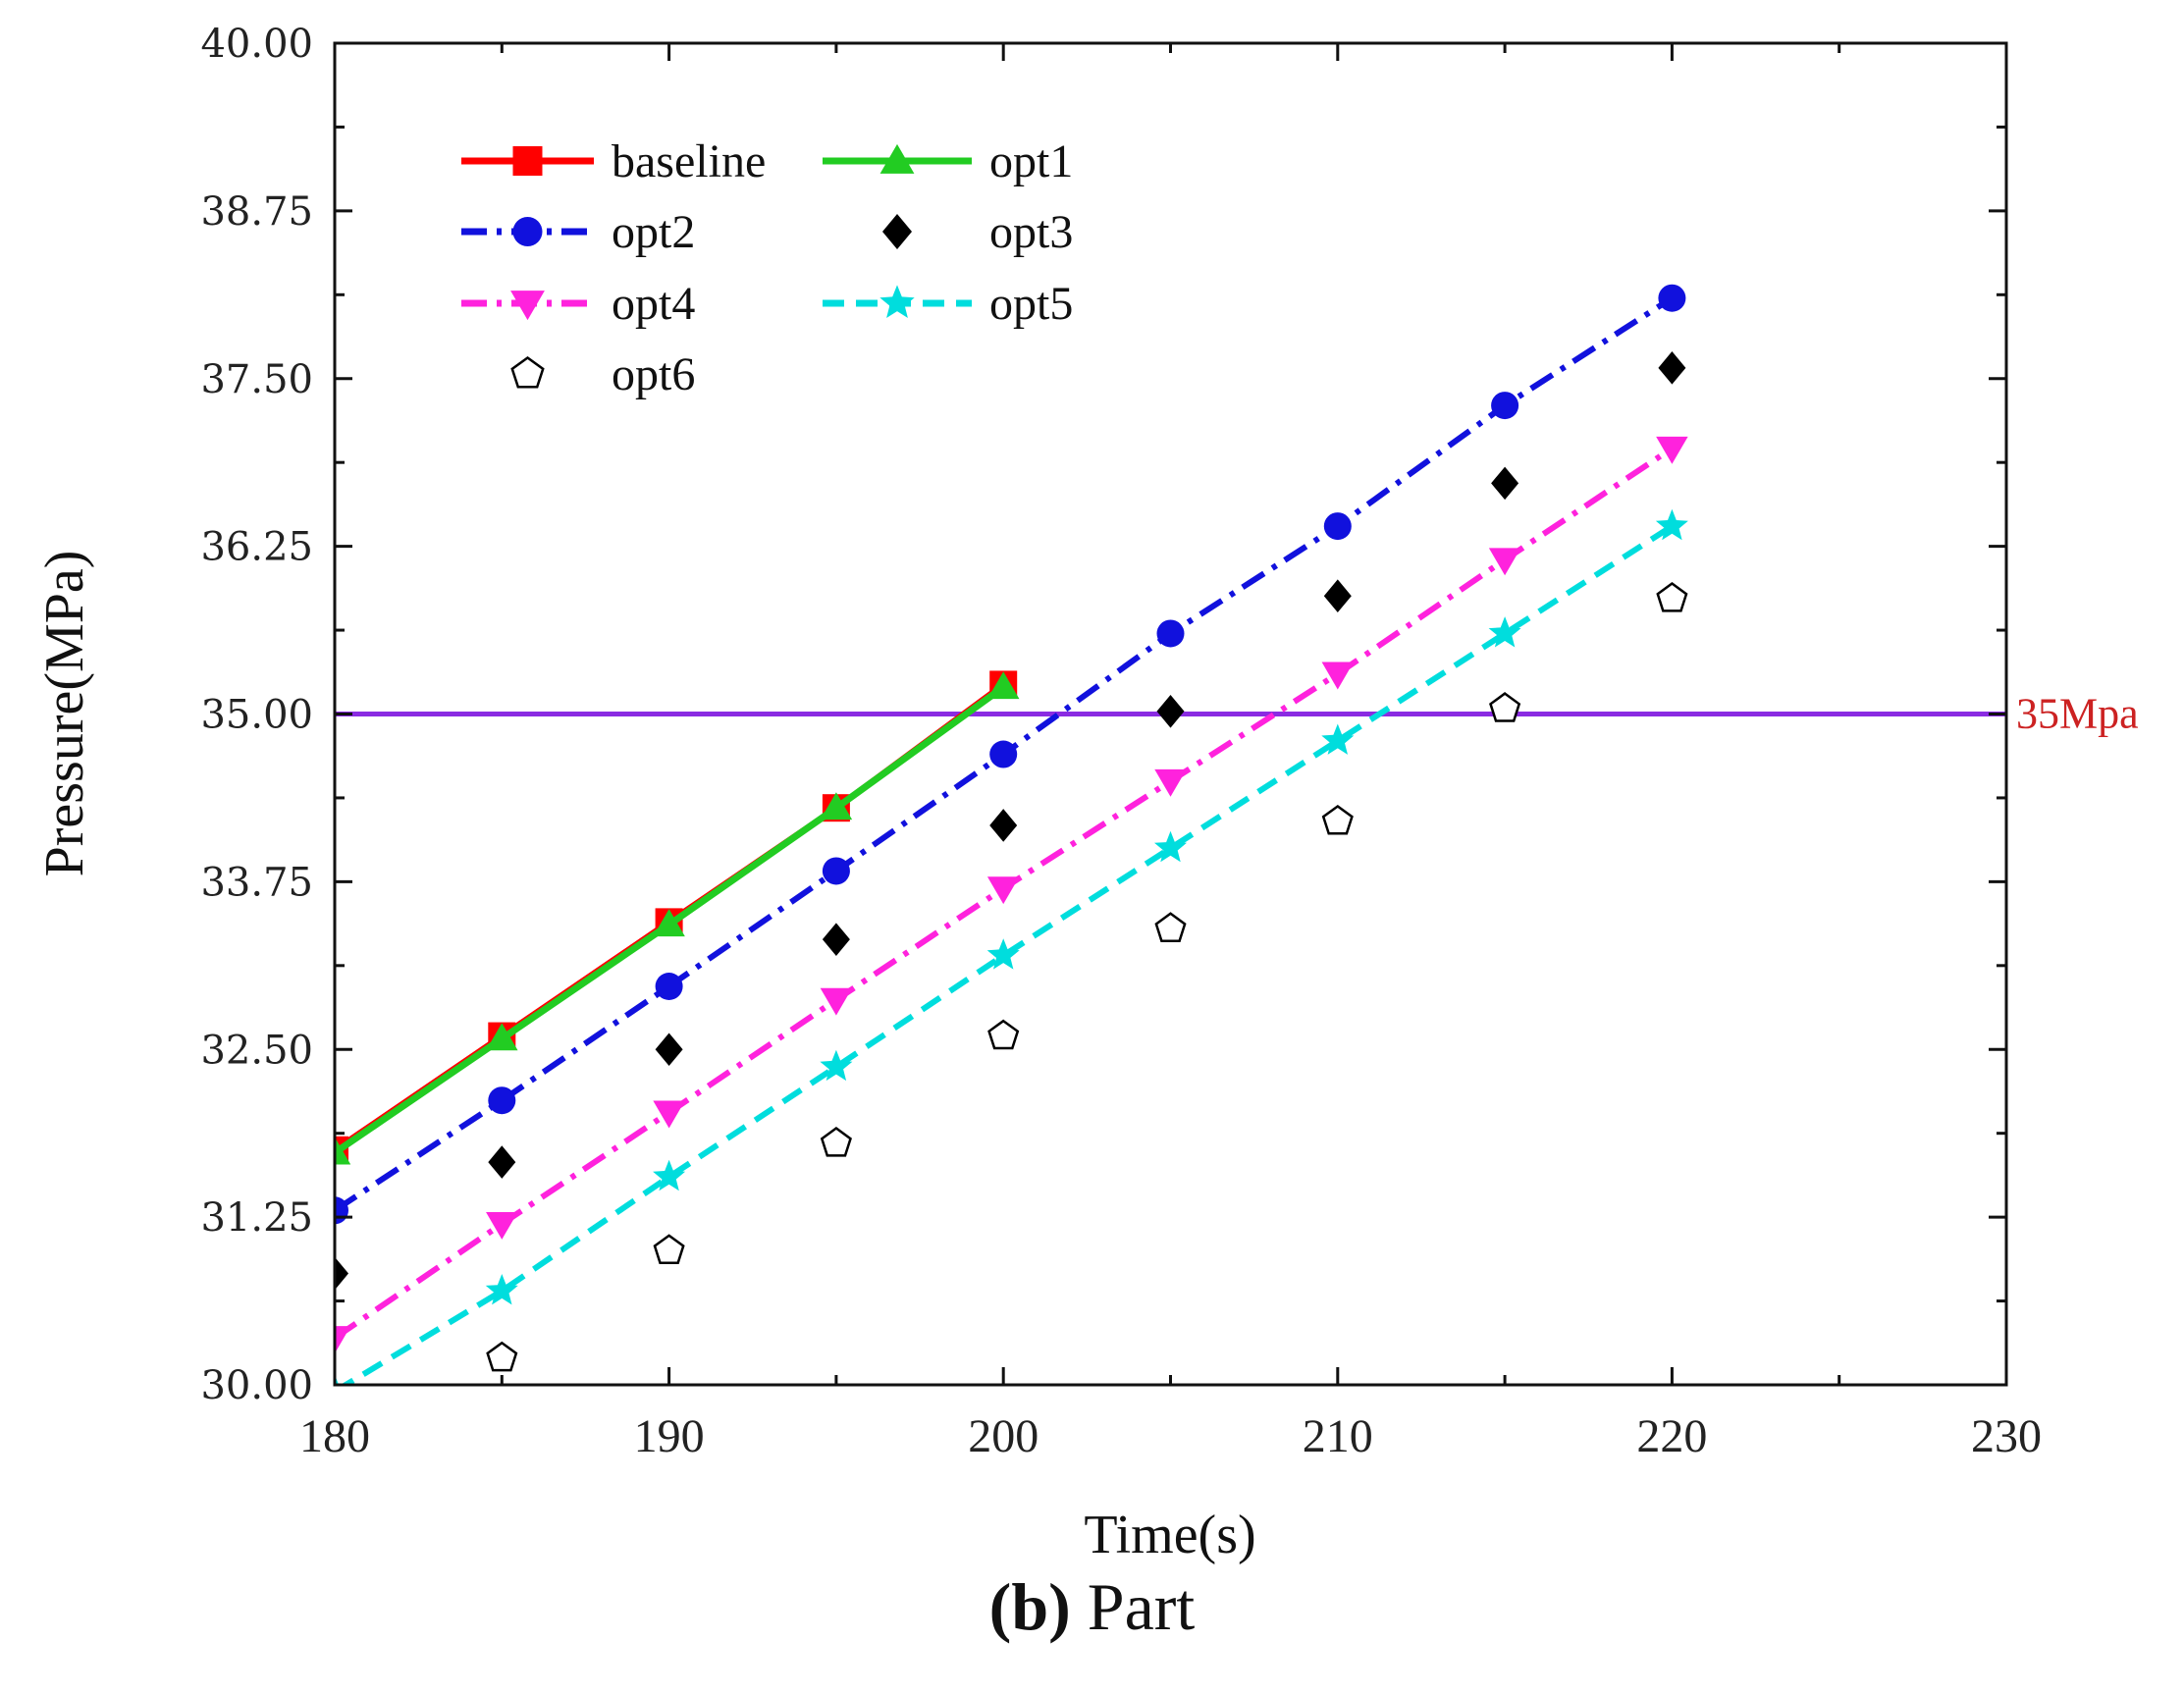  Describe the element at coordinates (767, 267) in the screenshot. I see `legend: baseline opt1 opt2 opt3 opt4 opt5 opt6` at that location.